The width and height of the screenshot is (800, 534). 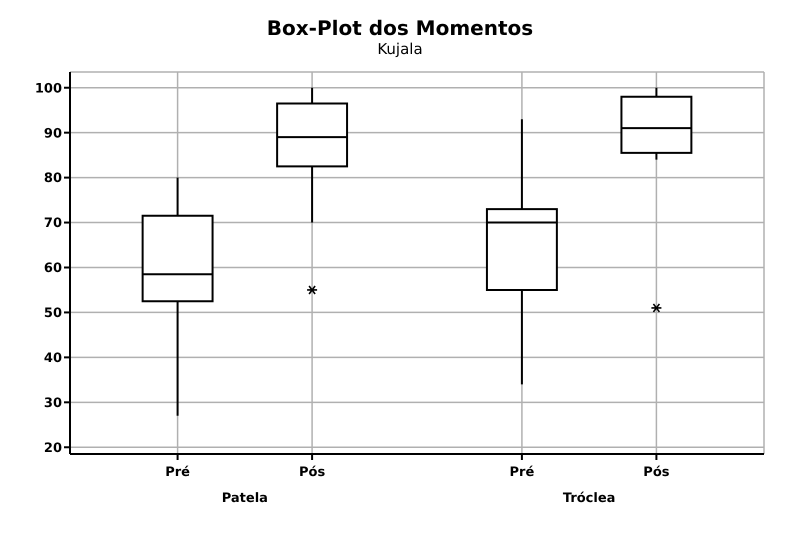 I want to click on y-tick-label: 30, so click(x=53, y=403).